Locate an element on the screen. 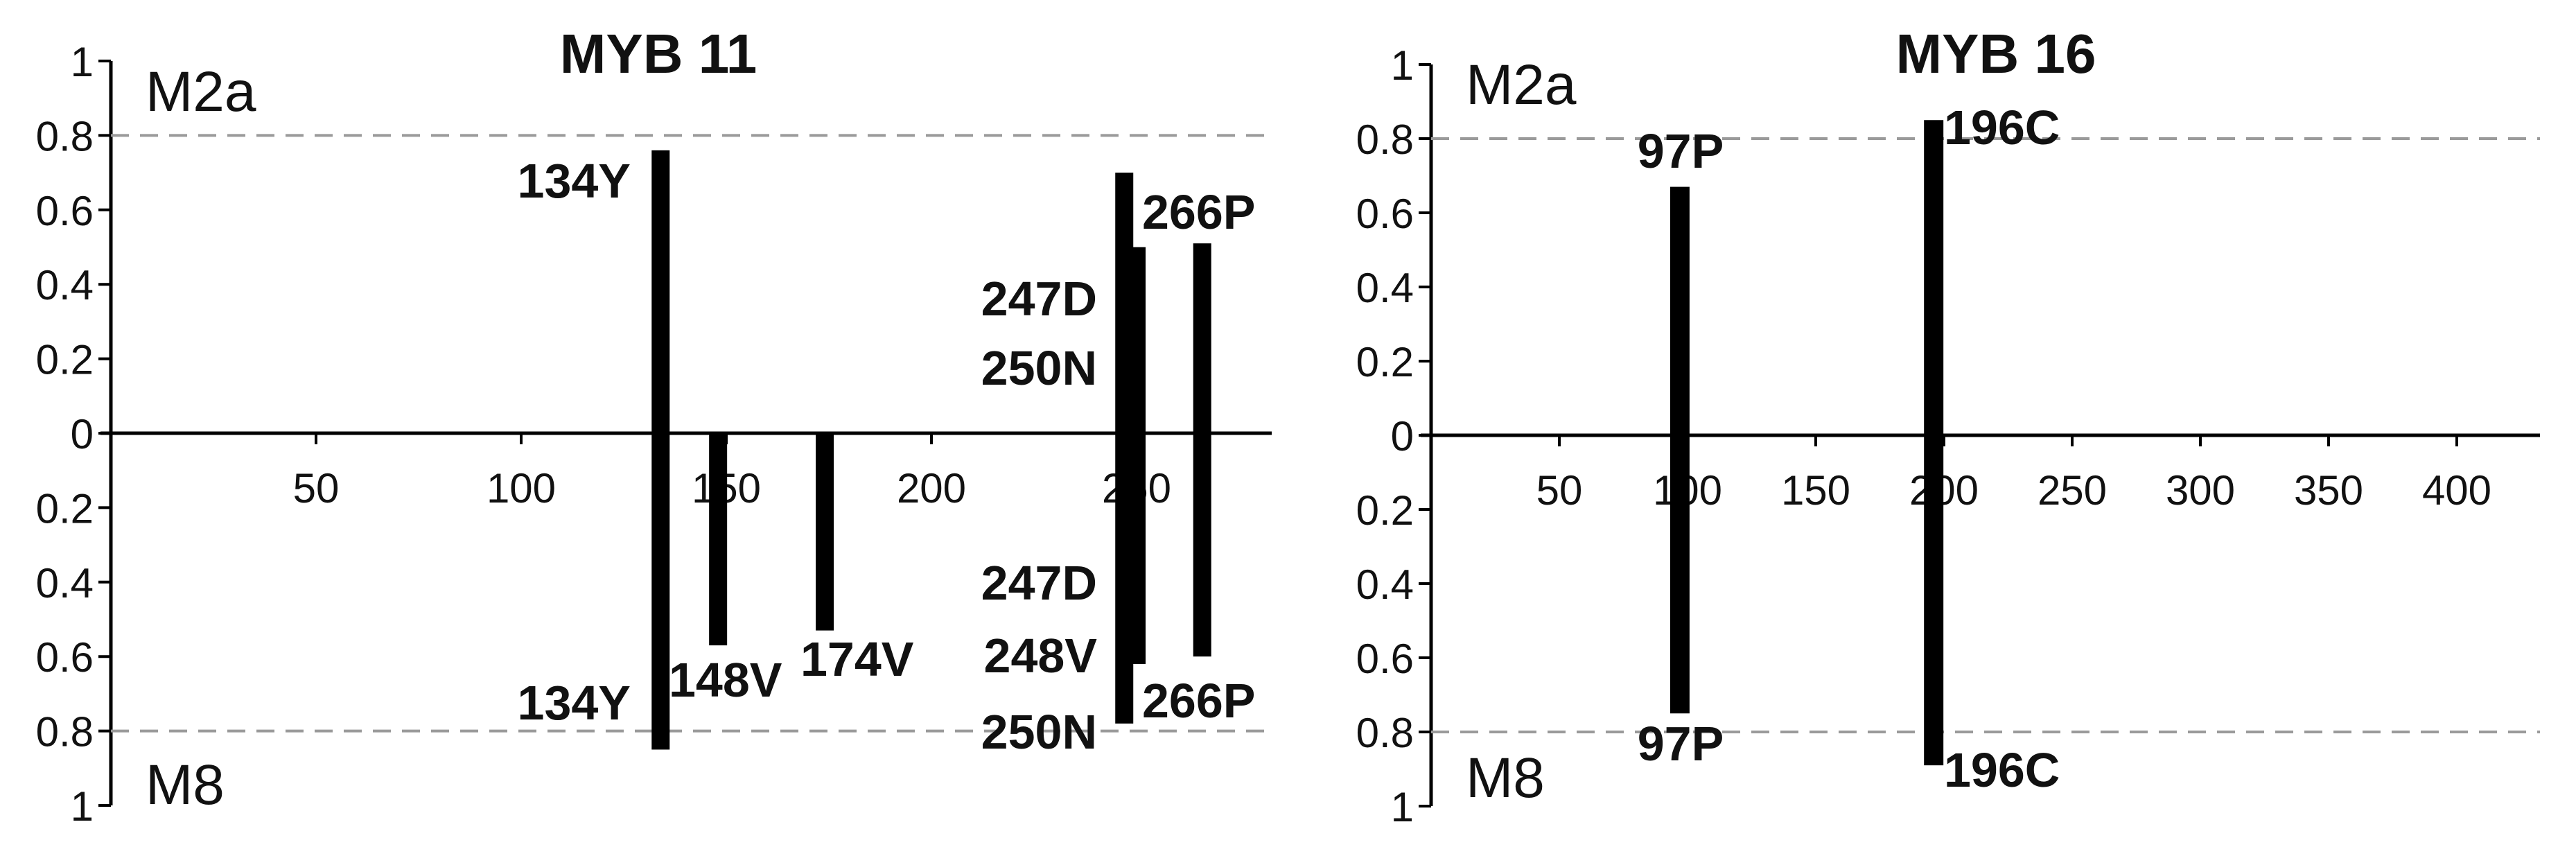 This screenshot has width=2576, height=847. x-tick-label: 100 is located at coordinates (521, 489).